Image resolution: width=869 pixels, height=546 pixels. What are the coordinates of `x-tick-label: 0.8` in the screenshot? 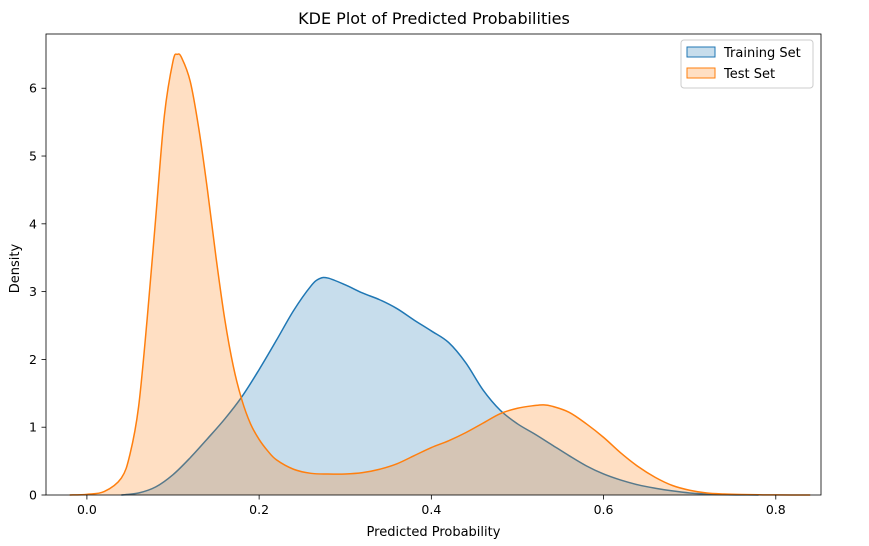 It's located at (776, 509).